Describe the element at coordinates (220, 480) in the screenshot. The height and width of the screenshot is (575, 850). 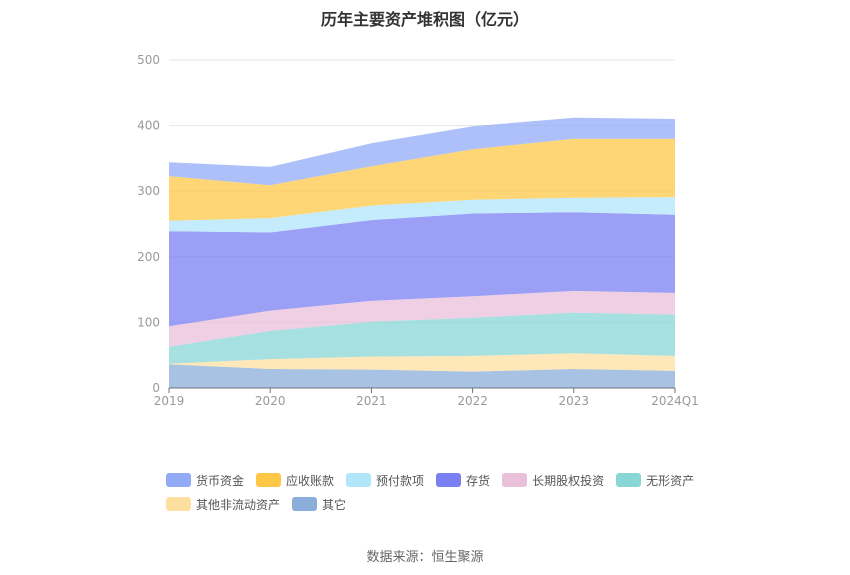
I see `legend-label: 货币资金` at that location.